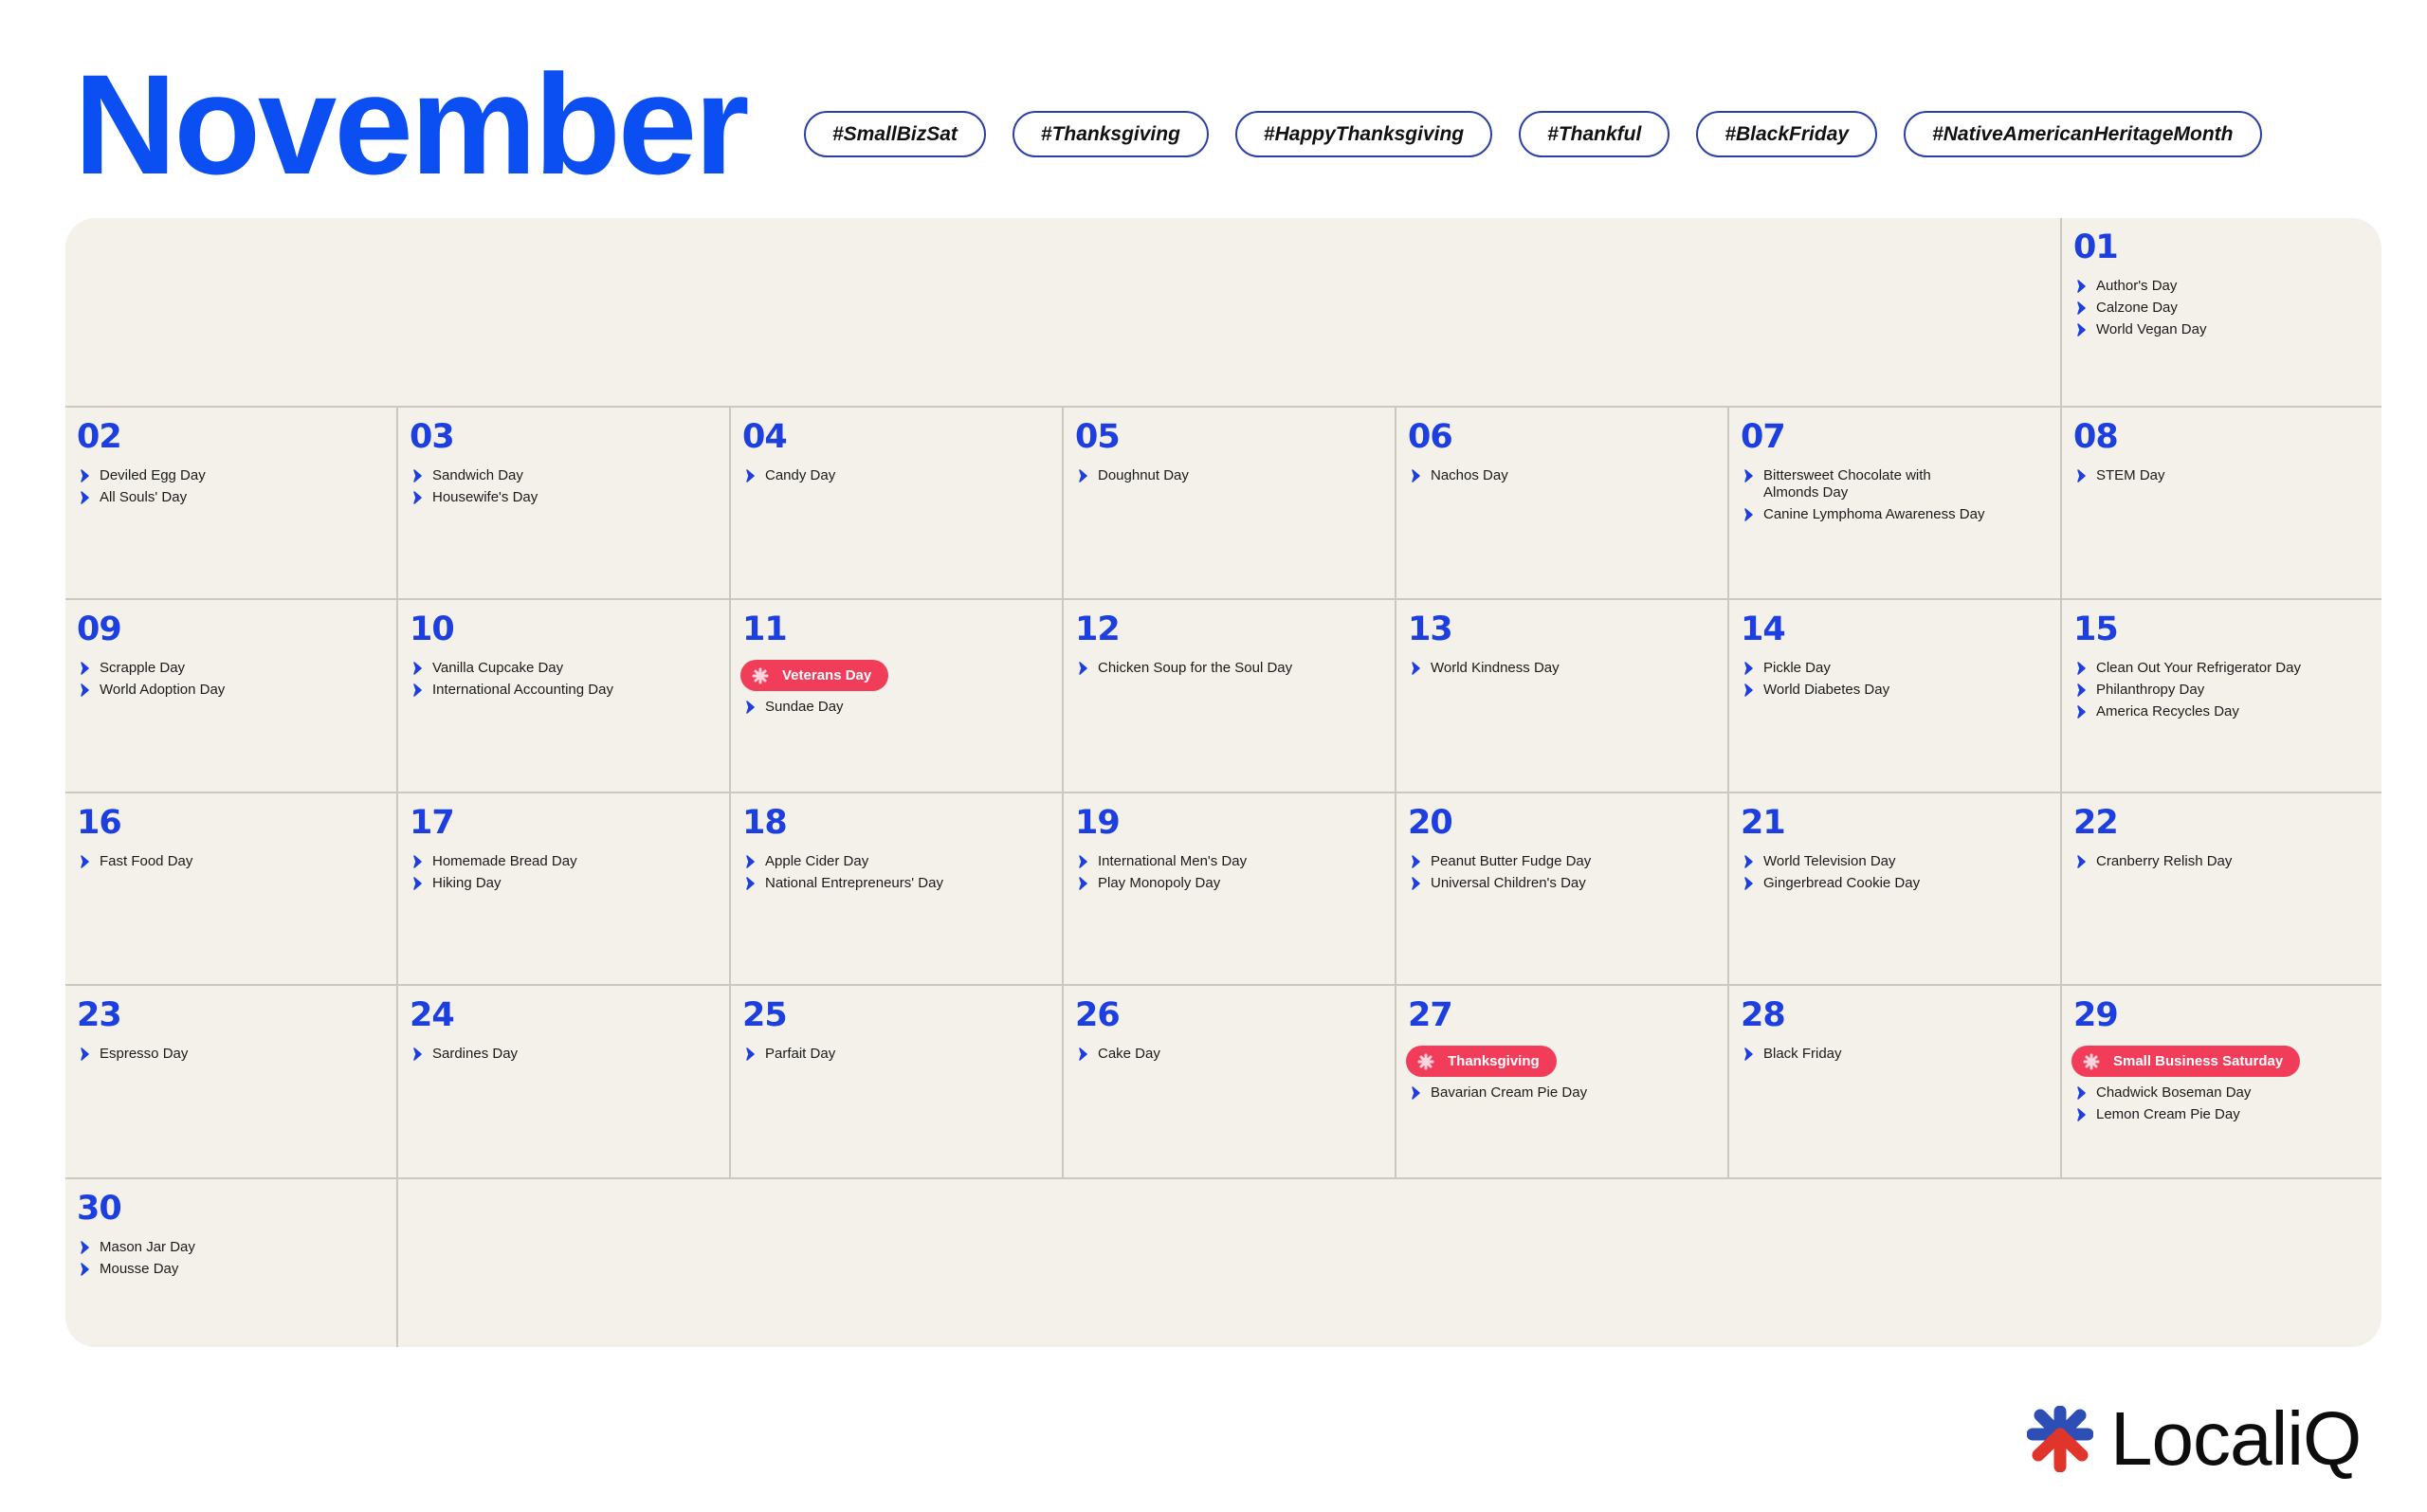  I want to click on day-number: 04, so click(765, 437).